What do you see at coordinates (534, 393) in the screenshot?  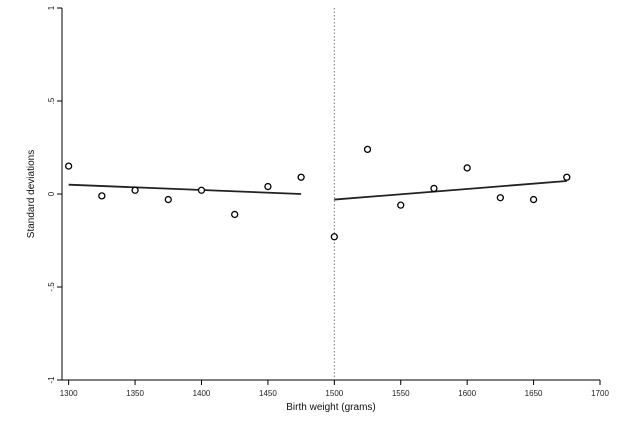 I see `x-tick-label: 1650` at bounding box center [534, 393].